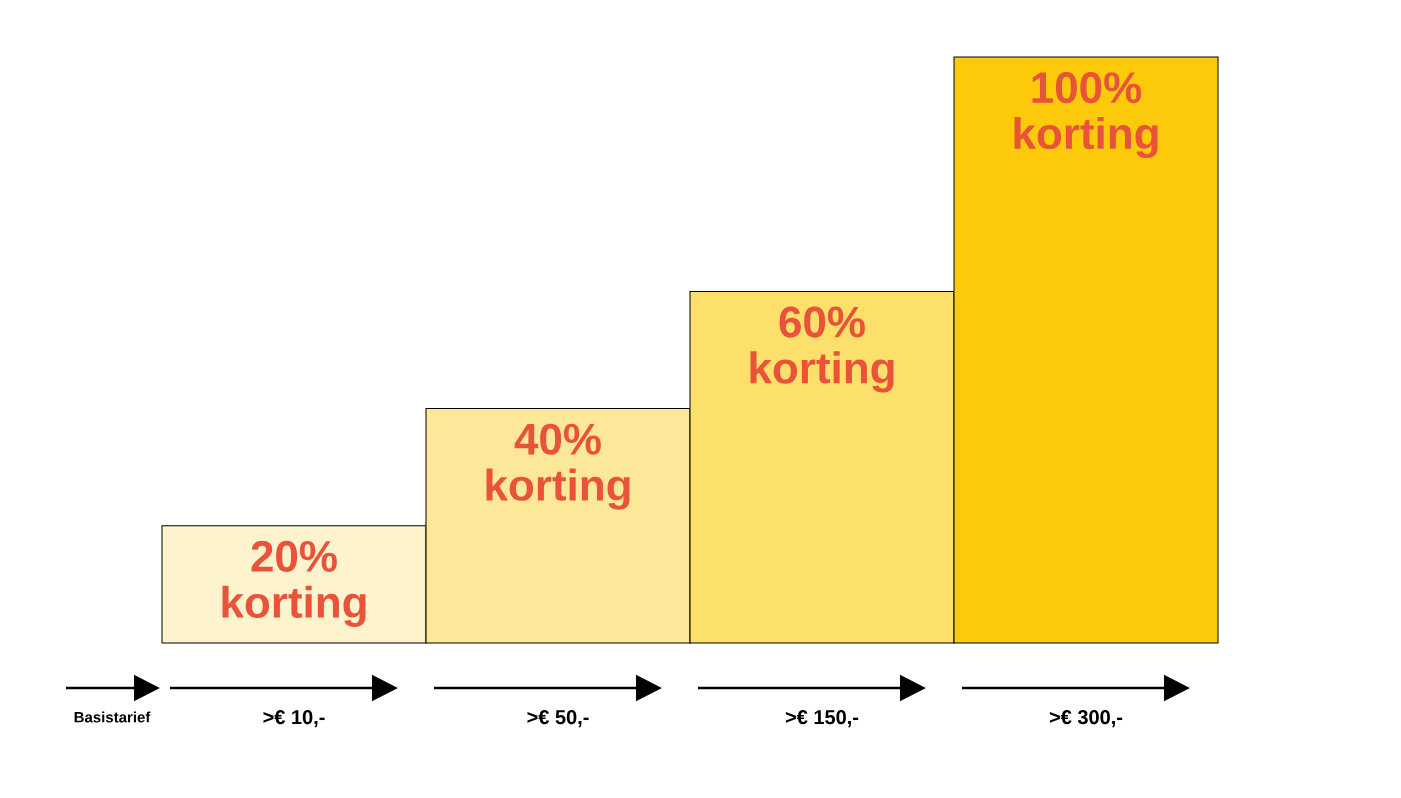 Image resolution: width=1401 pixels, height=798 pixels. I want to click on text: Basistarief, so click(112, 717).